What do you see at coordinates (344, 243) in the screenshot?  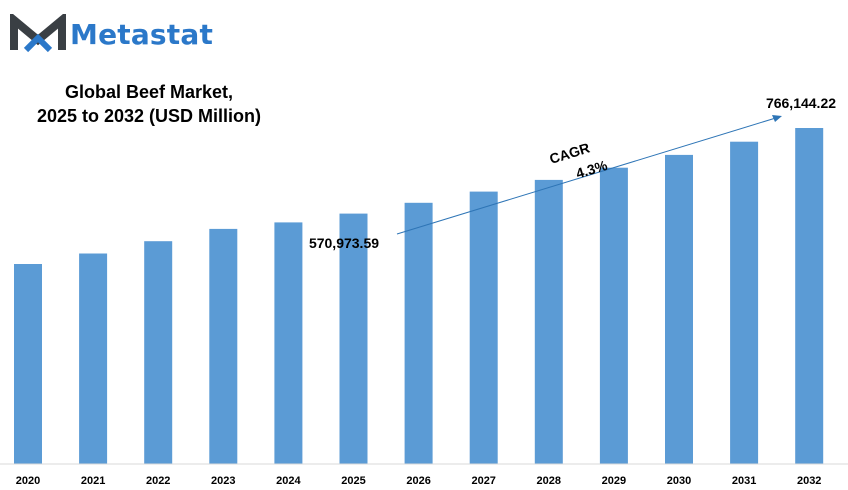 I see `start-value-label: 570,973.59` at bounding box center [344, 243].